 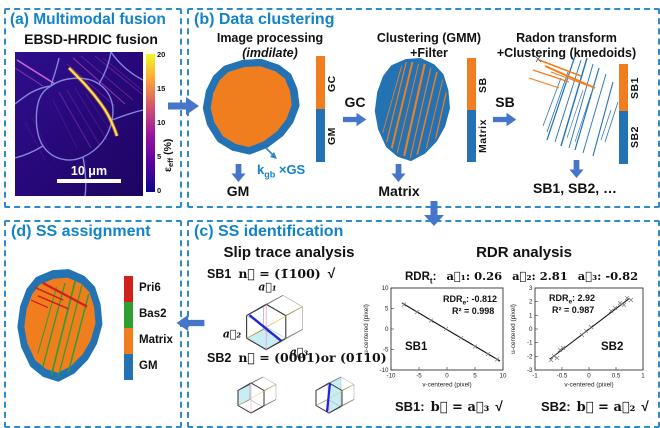 What do you see at coordinates (419, 376) in the screenshot?
I see `x-tick: -5` at bounding box center [419, 376].